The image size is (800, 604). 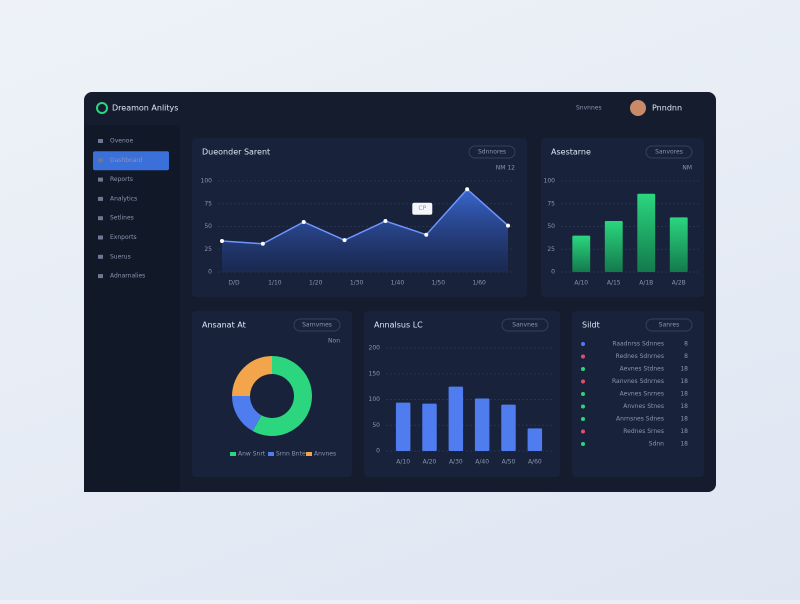 I want to click on x-tick-label: A/50, so click(x=509, y=462).